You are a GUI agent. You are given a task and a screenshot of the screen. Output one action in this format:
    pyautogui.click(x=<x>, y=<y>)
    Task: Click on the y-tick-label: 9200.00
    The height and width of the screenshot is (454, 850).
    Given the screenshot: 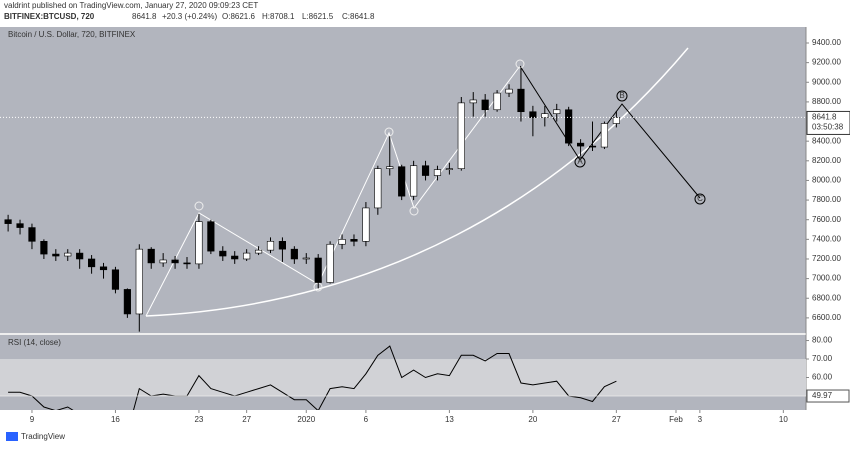 What is the action you would take?
    pyautogui.click(x=826, y=62)
    